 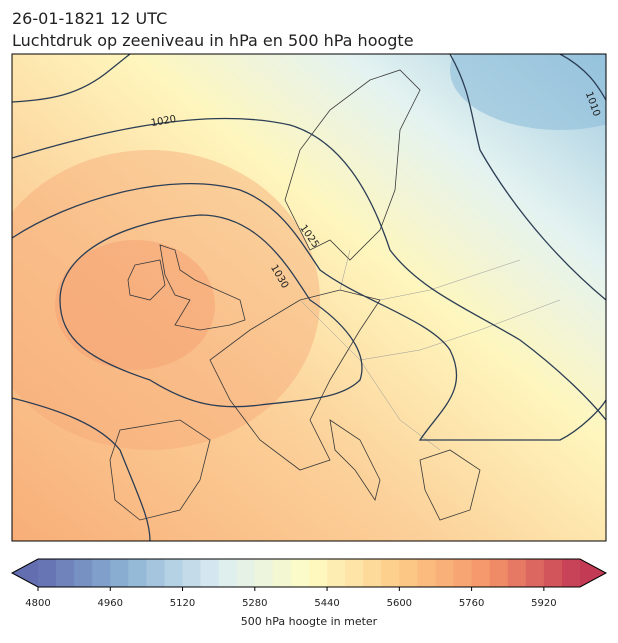 What do you see at coordinates (110, 603) in the screenshot?
I see `colorbar-tick-label: 4960` at bounding box center [110, 603].